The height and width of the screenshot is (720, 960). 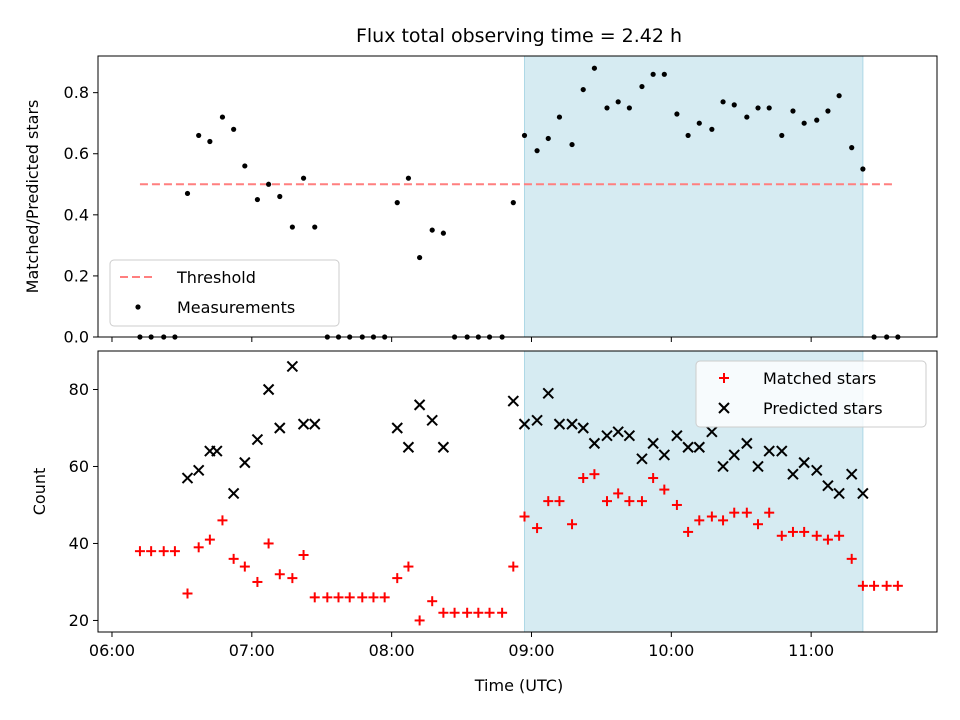 I want to click on legend-label: Predicted stars, so click(x=823, y=408).